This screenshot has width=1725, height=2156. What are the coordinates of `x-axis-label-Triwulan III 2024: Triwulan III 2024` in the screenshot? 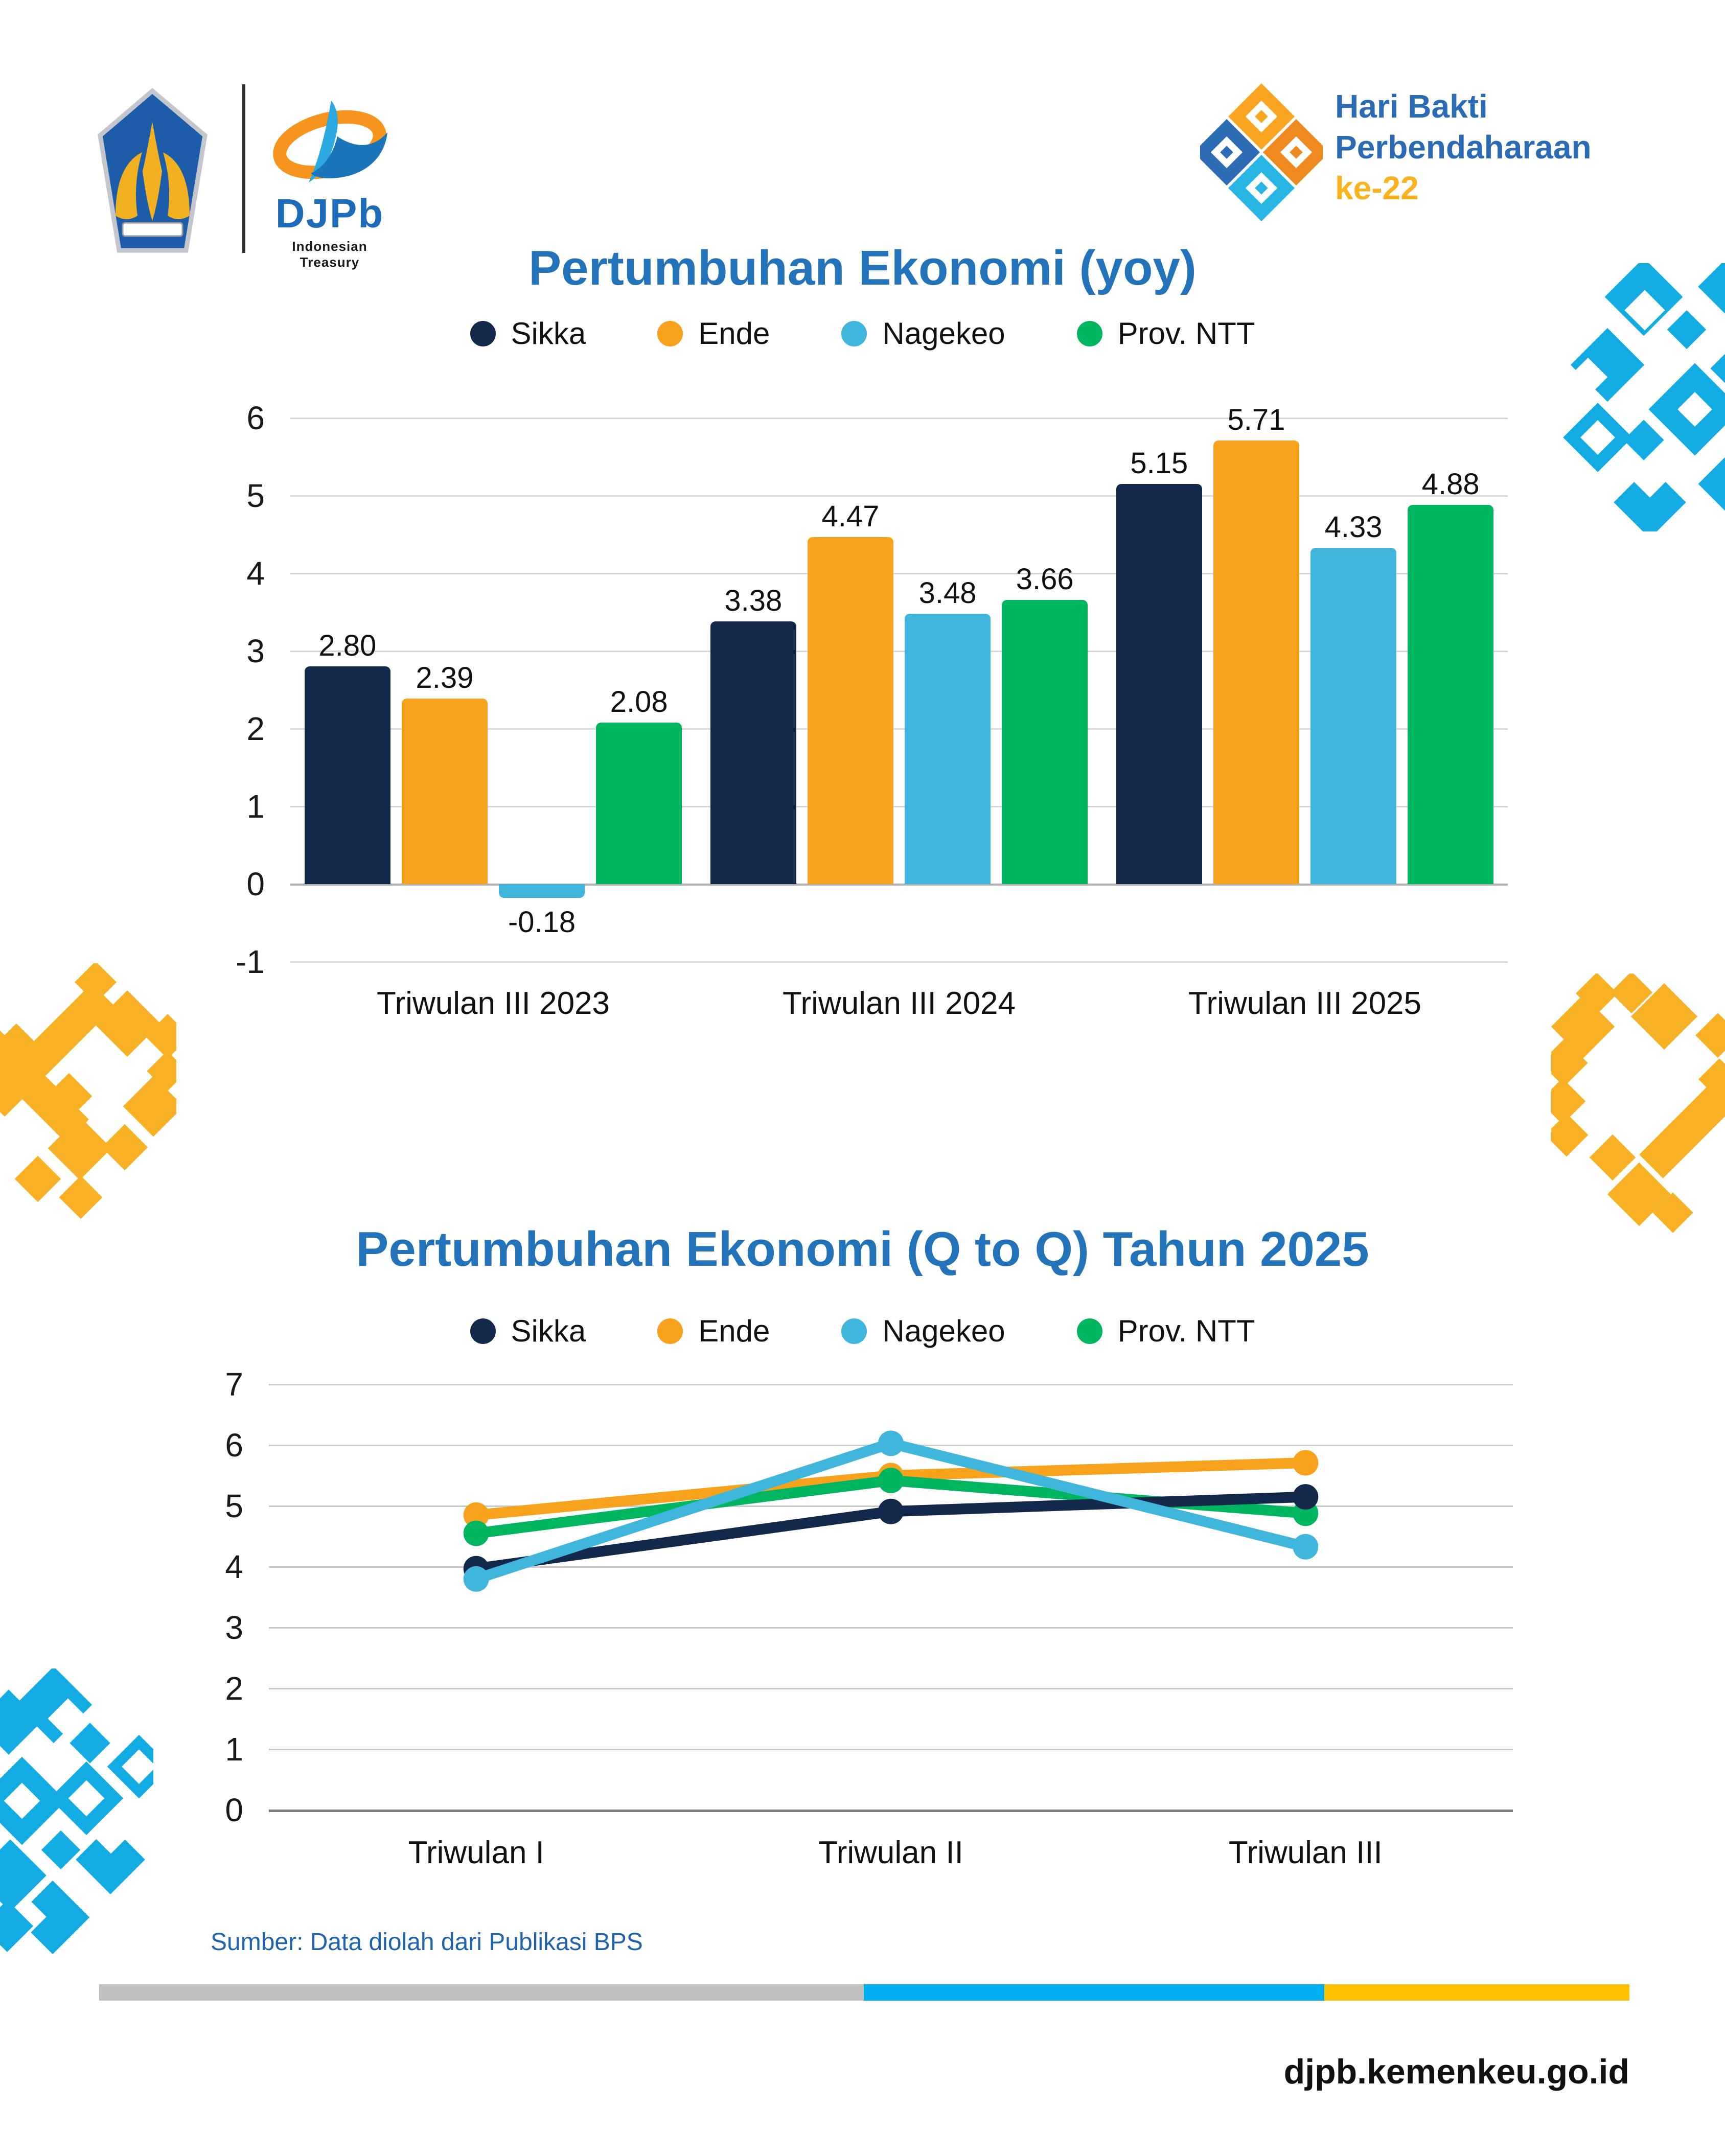 It's located at (899, 1003).